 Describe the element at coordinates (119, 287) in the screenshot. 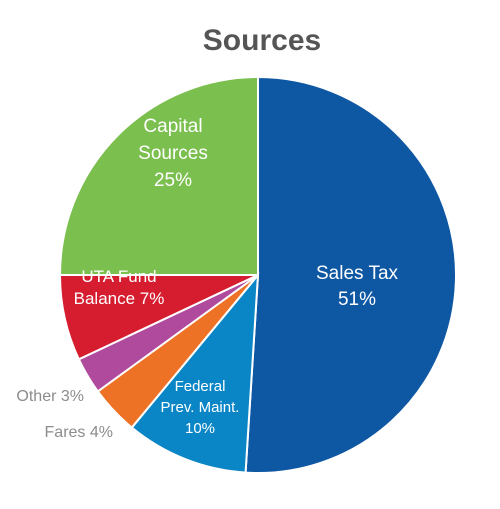

I see `pie-label-4: UTA Fund Balance 7%` at that location.